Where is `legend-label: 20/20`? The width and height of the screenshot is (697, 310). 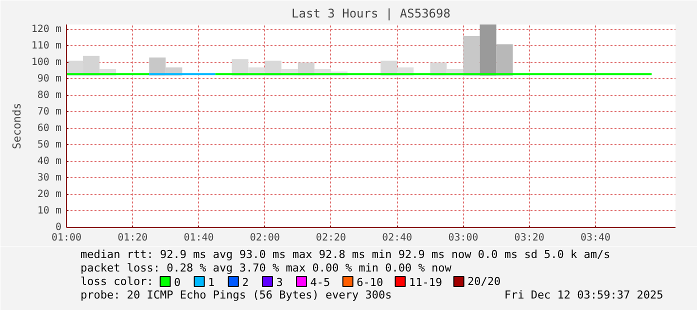
legend-label: 20/20 is located at coordinates (484, 281).